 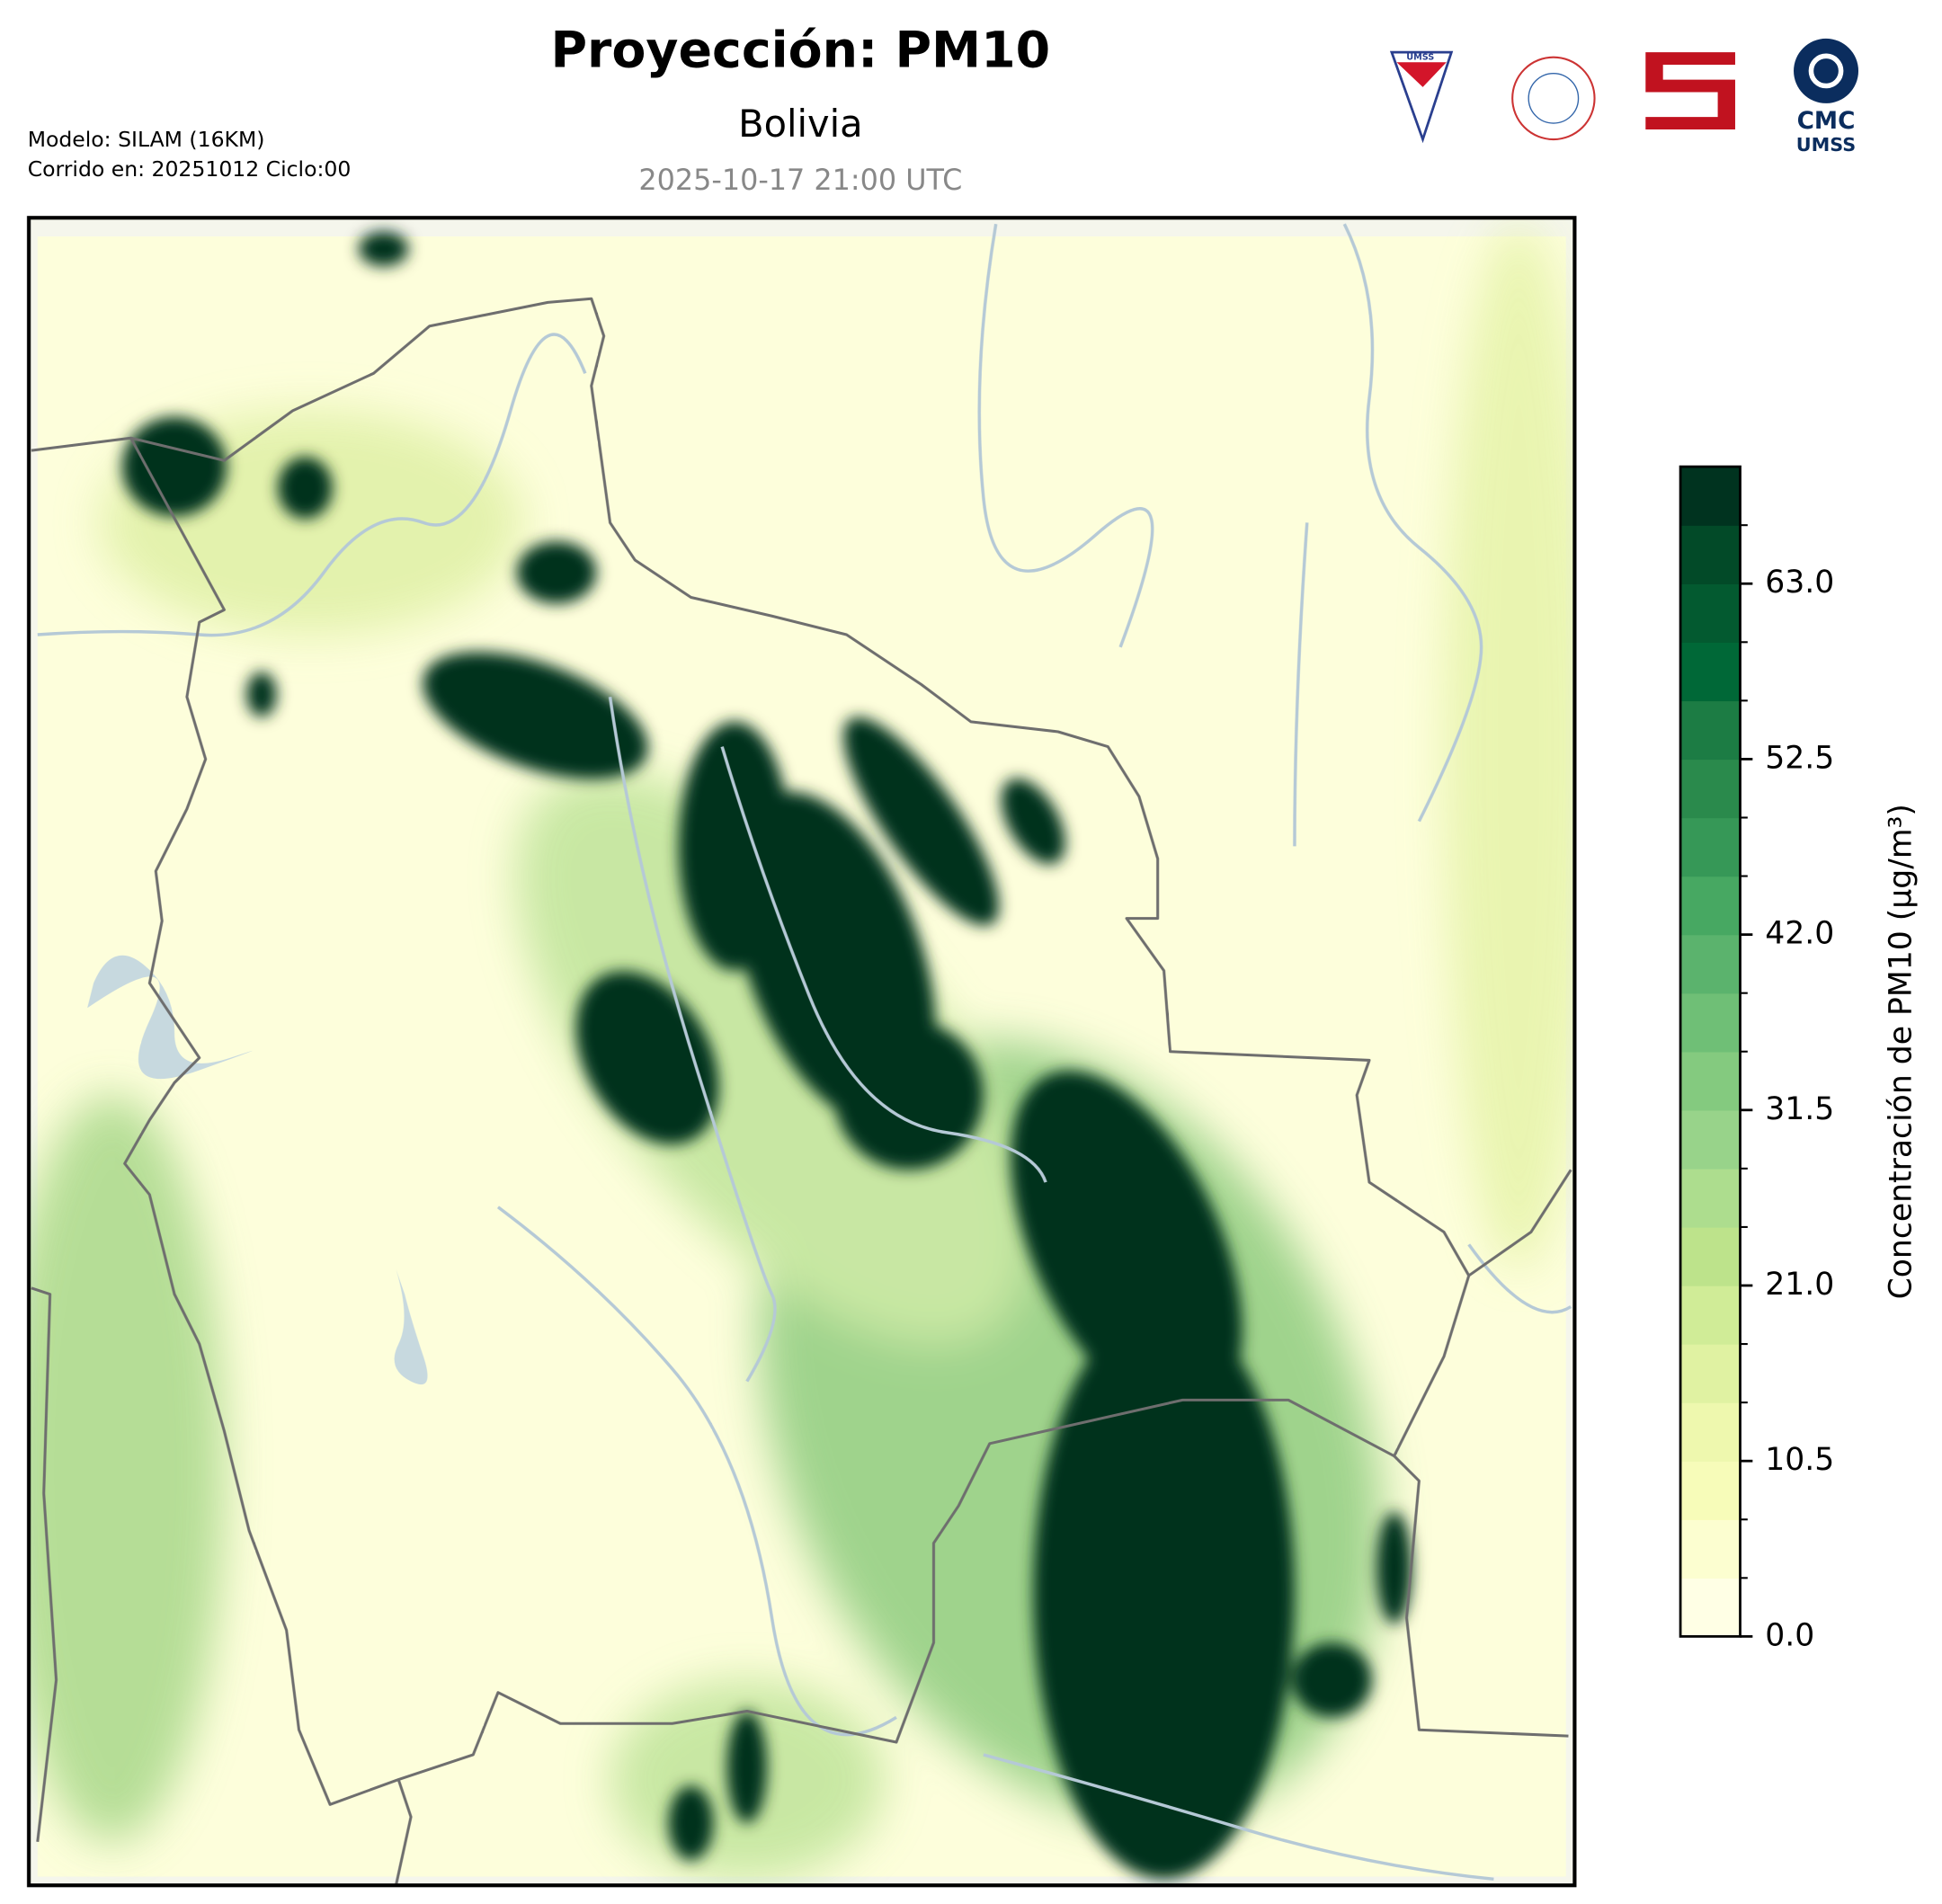 I want to click on colorbar-label: Concentración de PM10 (µg/m³), so click(x=1901, y=1051).